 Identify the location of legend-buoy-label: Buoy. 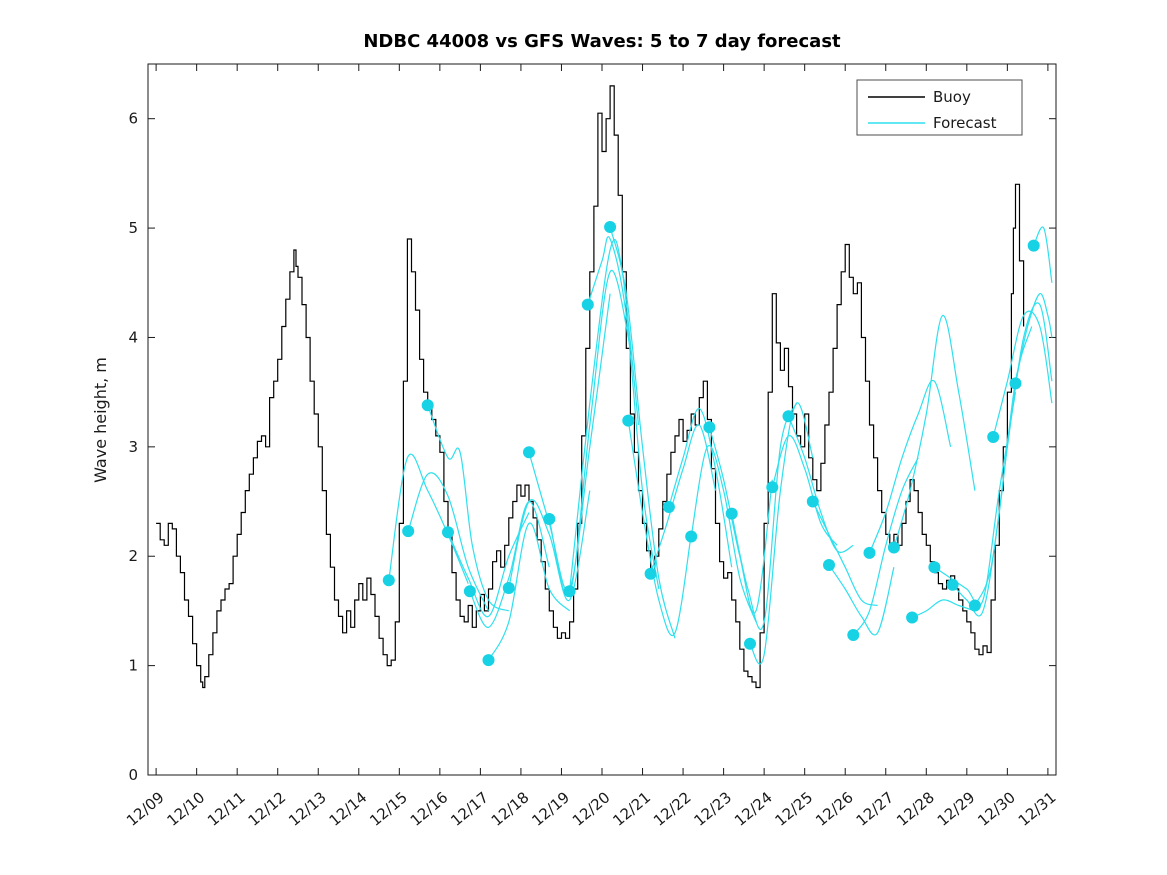
(952, 97).